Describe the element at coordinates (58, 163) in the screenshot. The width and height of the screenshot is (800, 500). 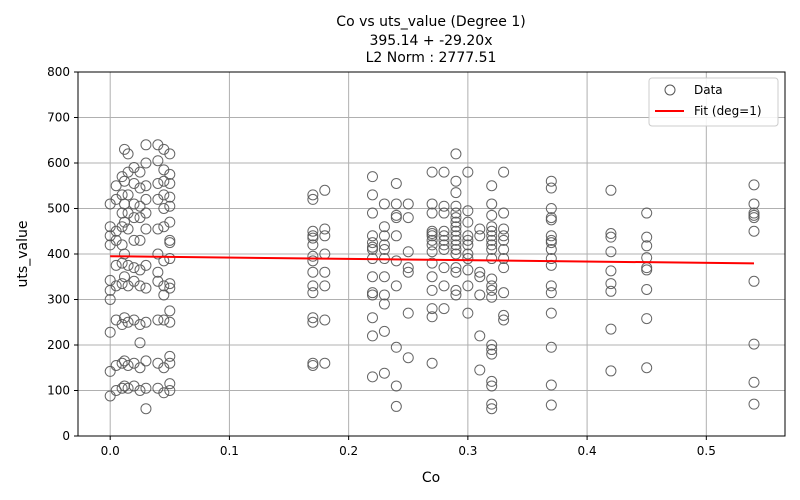
I see `y-tick-label: 600` at that location.